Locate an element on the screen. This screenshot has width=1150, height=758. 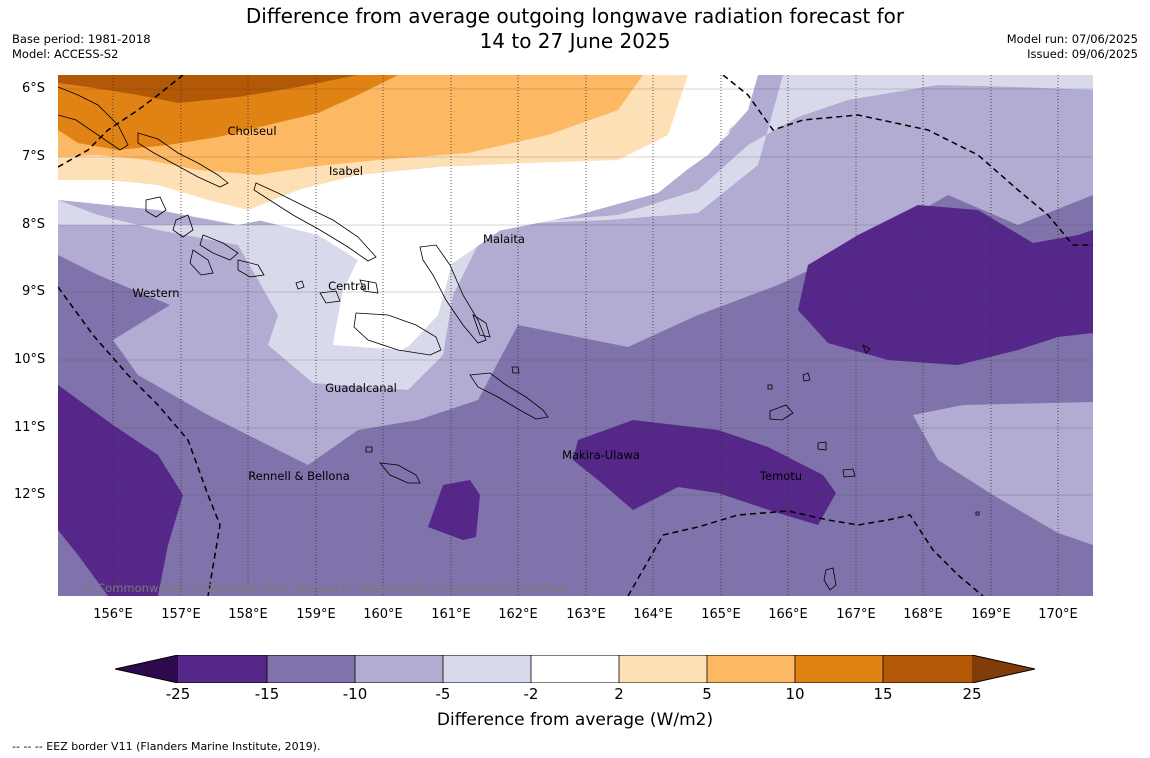
lat-label-7s: 7°S is located at coordinates (34, 156).